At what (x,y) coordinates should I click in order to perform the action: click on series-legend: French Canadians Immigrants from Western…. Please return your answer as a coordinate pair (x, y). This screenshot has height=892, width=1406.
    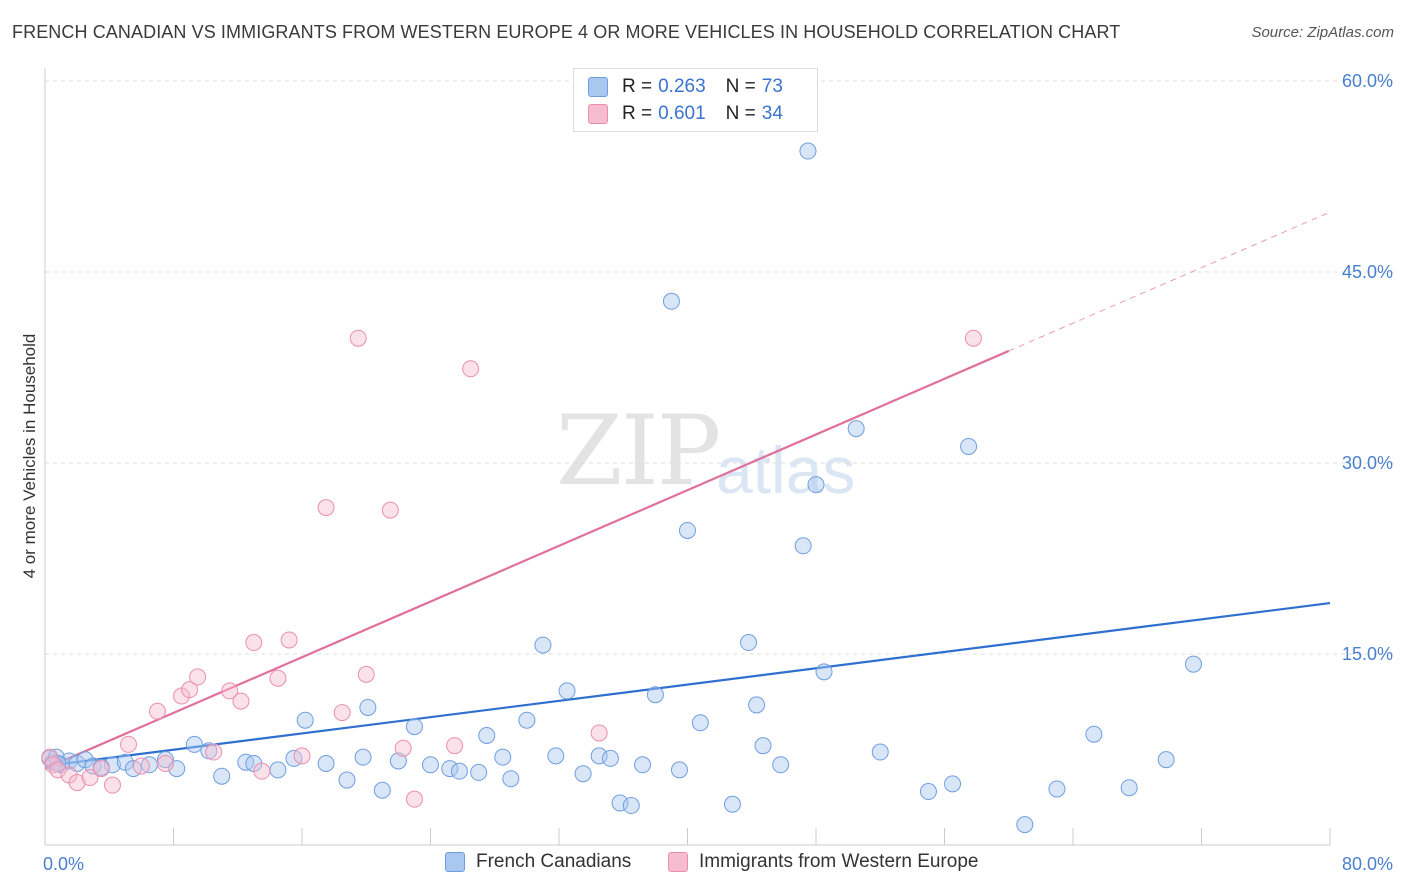
    Looking at the image, I should click on (703, 864).